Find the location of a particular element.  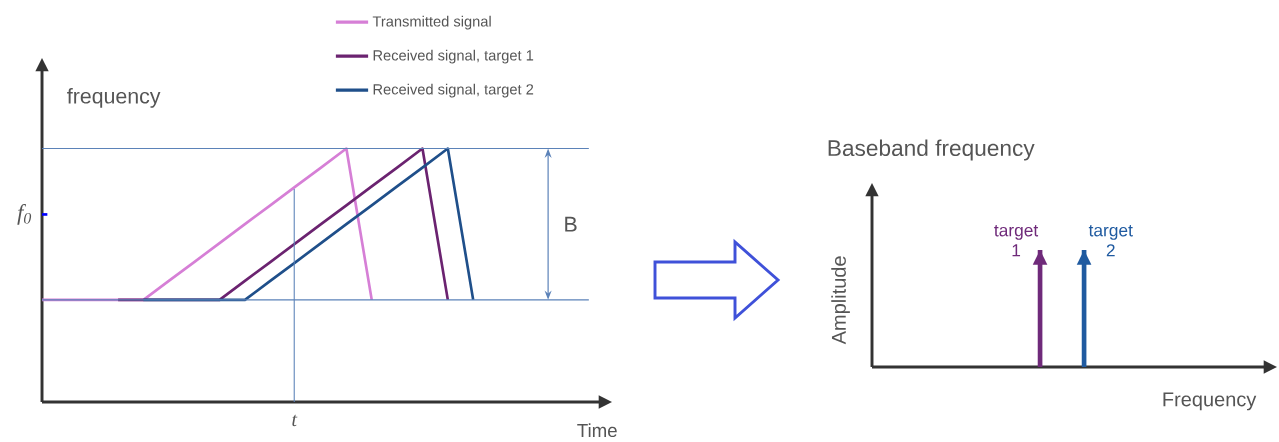

x-tick-label: target 2 is located at coordinates (1110, 241).